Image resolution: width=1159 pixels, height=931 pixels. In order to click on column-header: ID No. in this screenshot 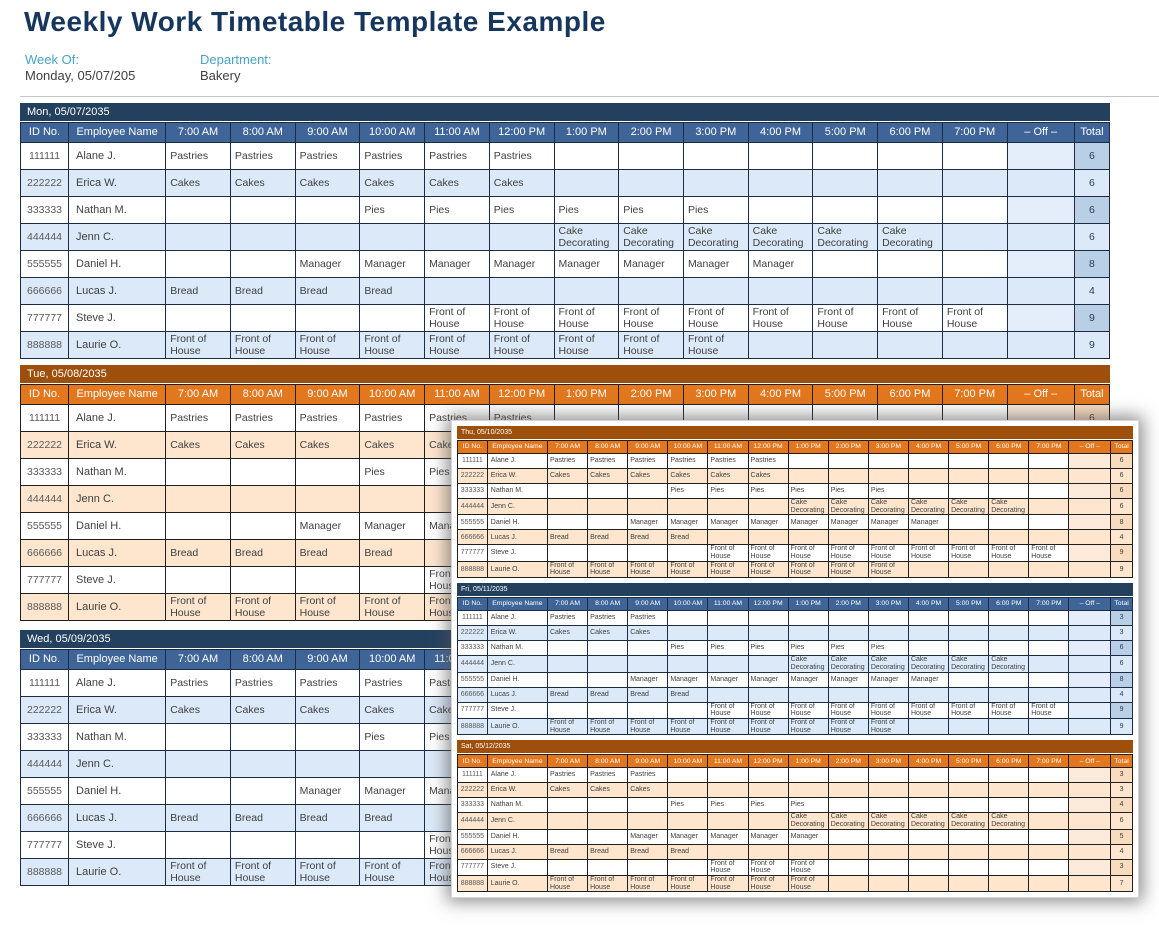, I will do `click(472, 447)`.